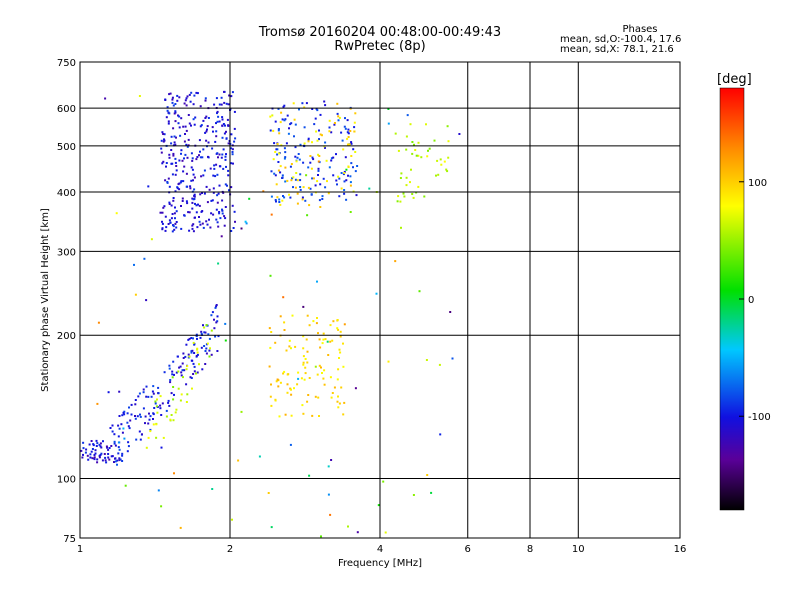  I want to click on colorbar-tick-label: 0, so click(751, 300).